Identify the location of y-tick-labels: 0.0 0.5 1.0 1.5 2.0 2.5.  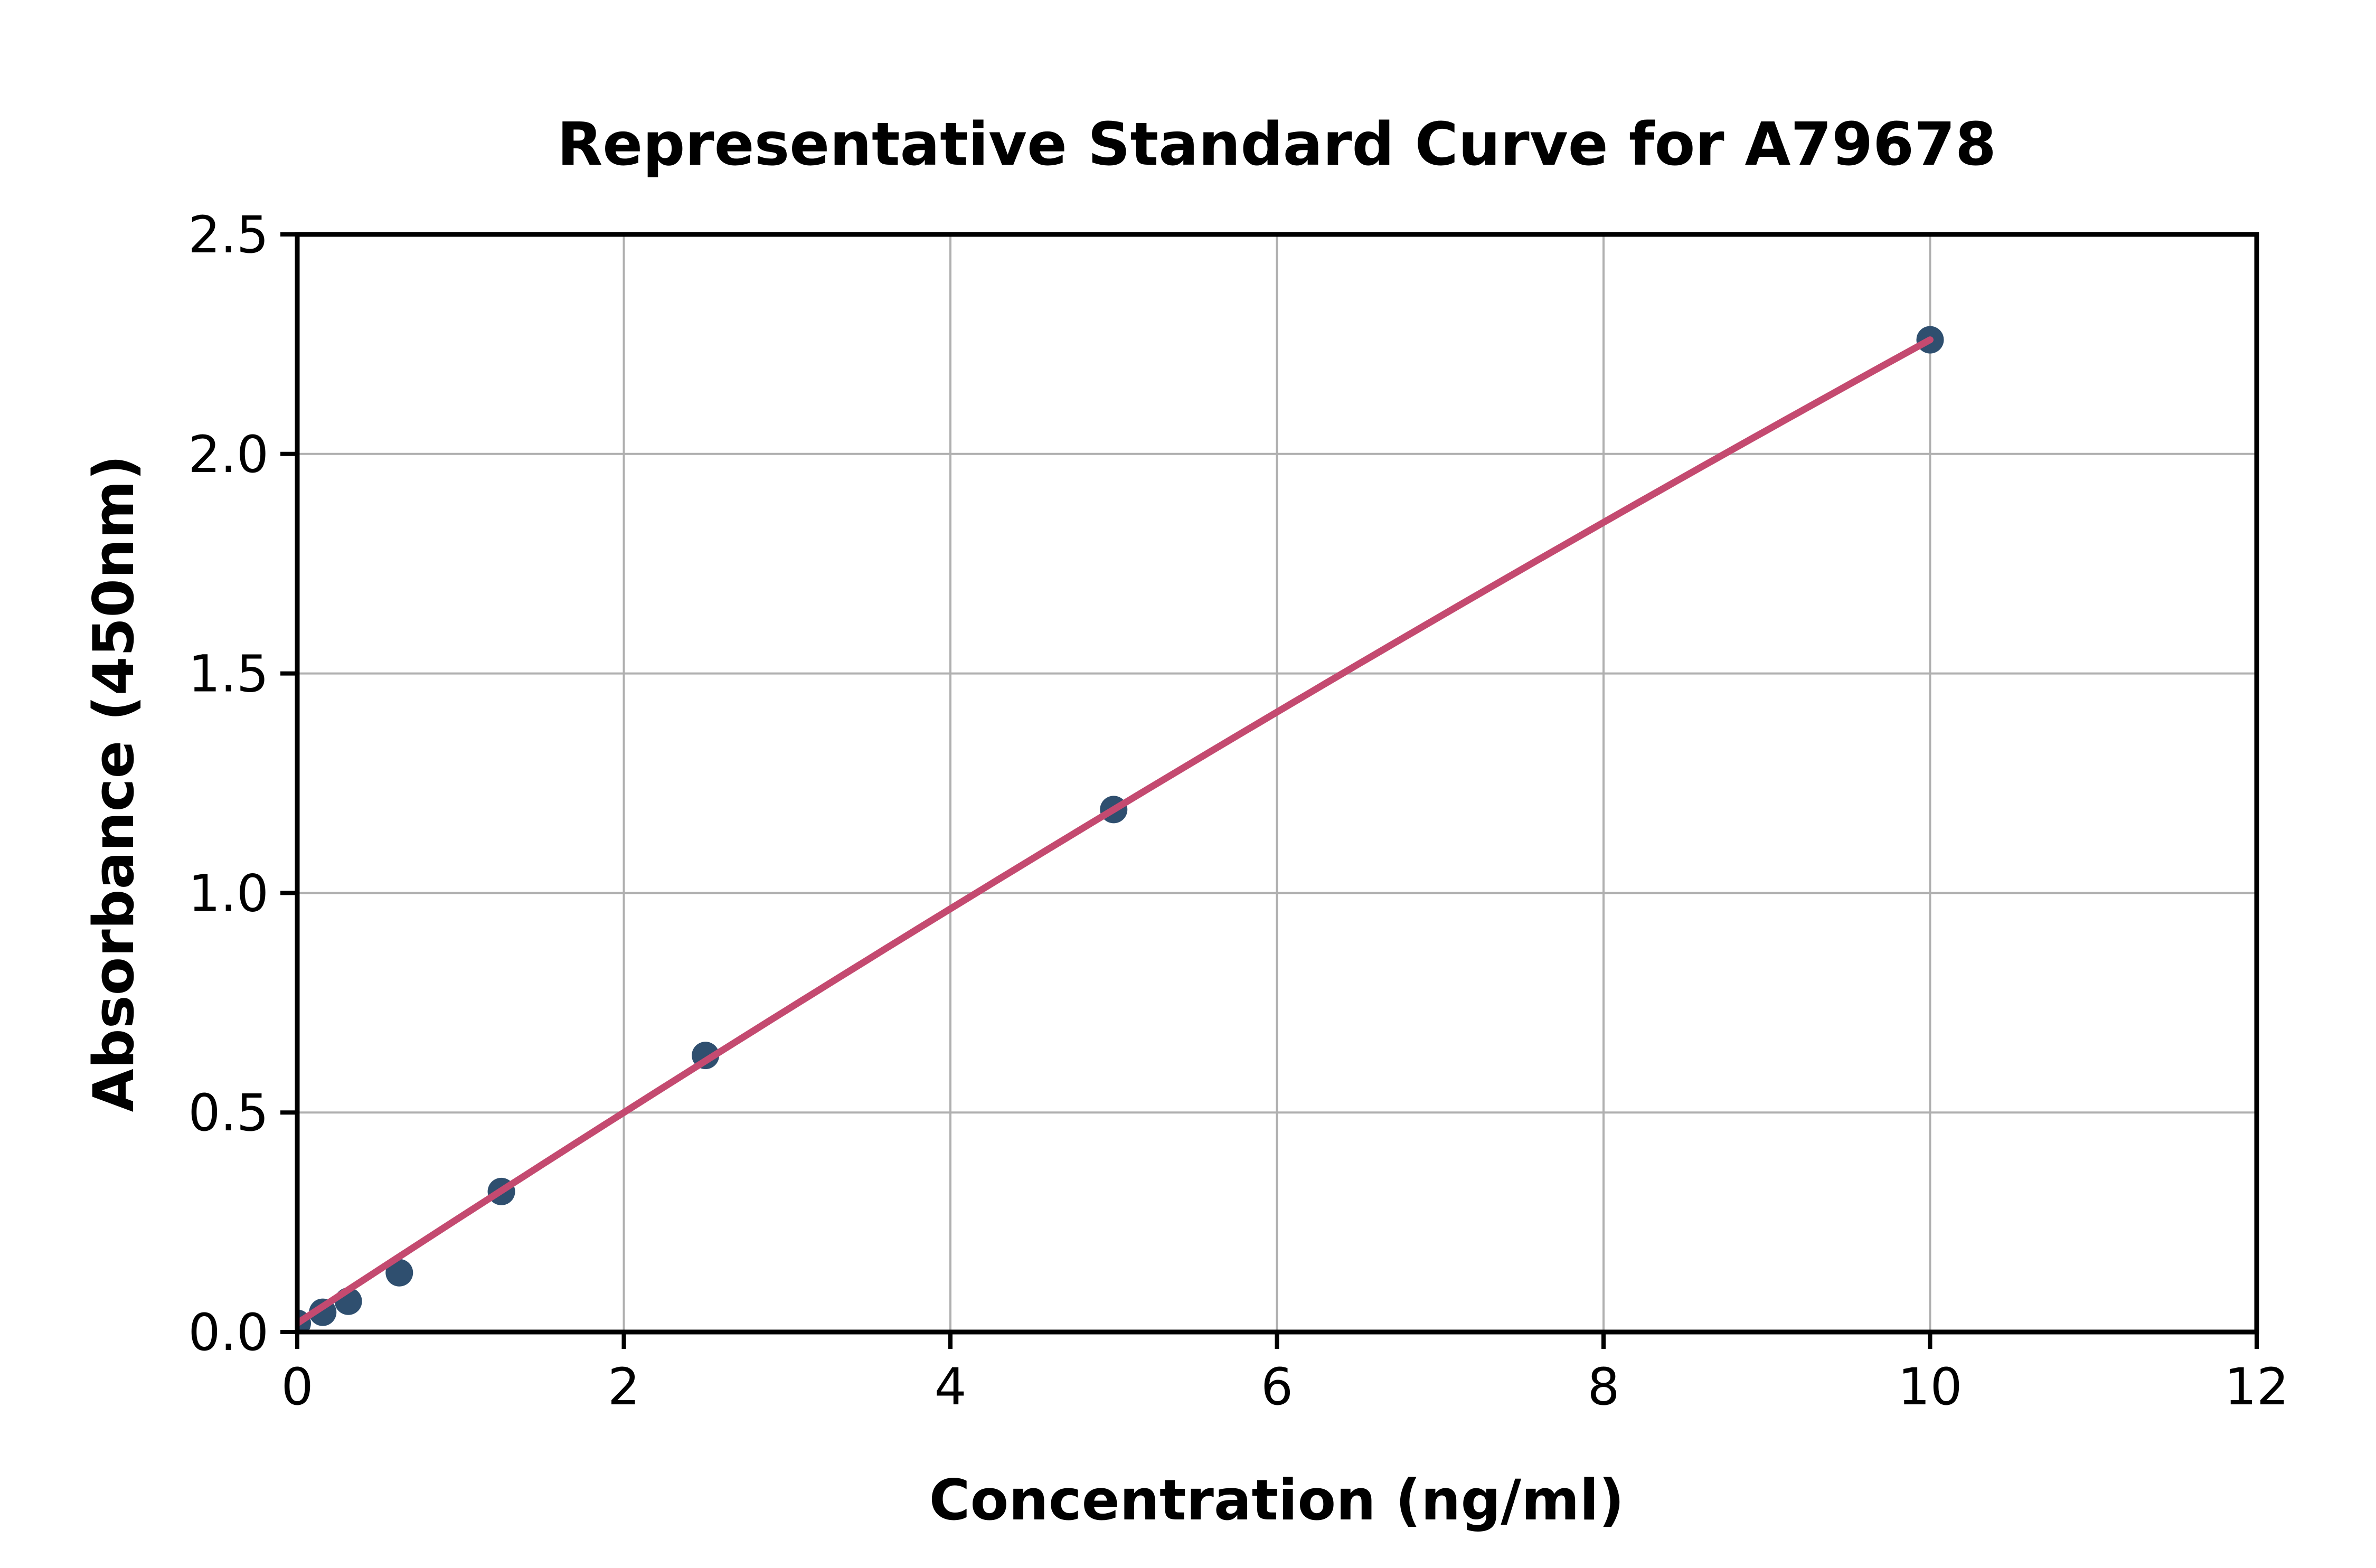
(229, 783).